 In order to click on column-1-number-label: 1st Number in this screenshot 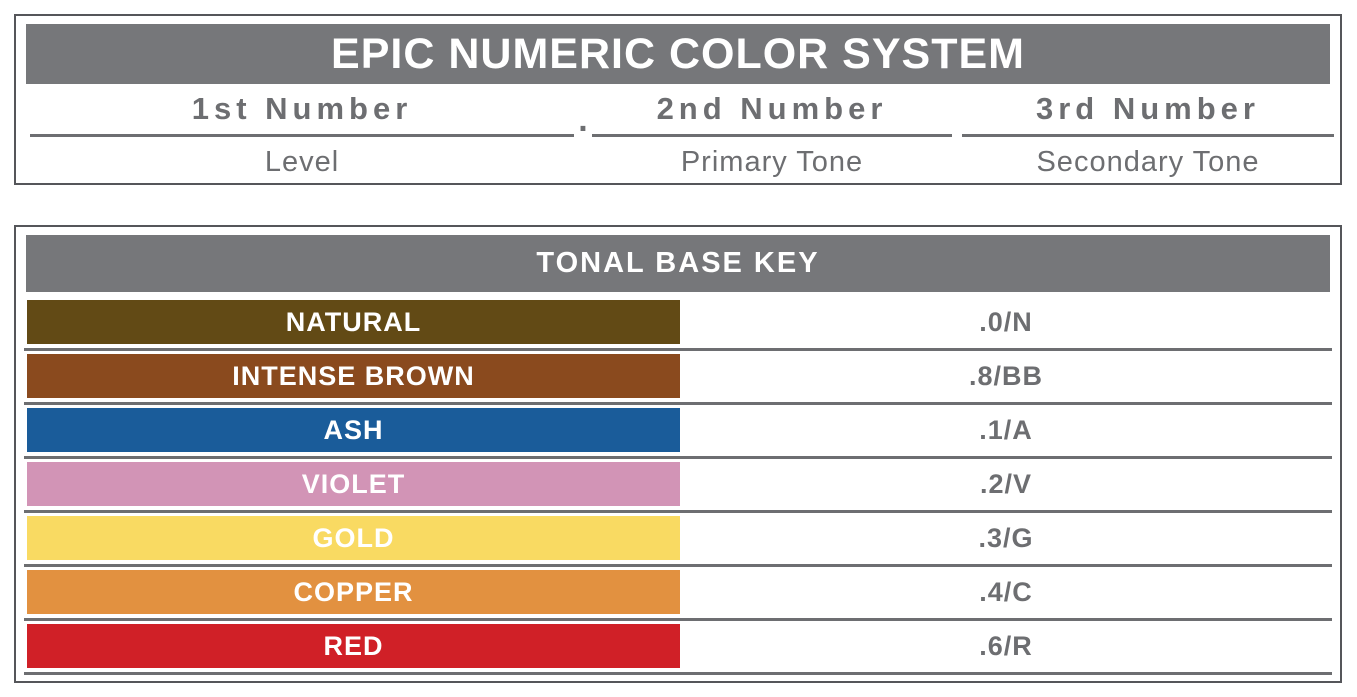, I will do `click(302, 108)`.